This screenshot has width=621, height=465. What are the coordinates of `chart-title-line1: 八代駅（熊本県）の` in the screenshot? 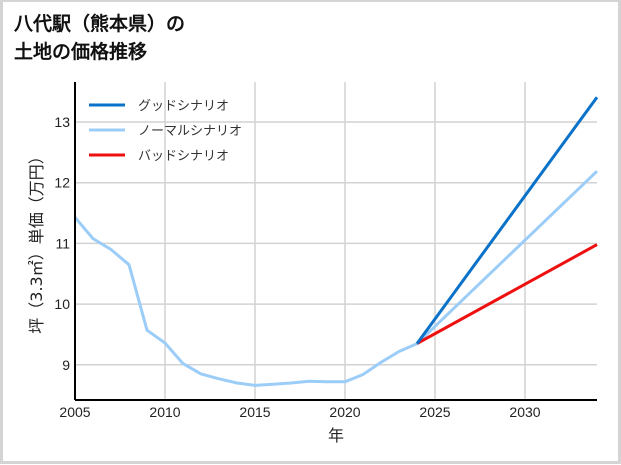 It's located at (100, 24).